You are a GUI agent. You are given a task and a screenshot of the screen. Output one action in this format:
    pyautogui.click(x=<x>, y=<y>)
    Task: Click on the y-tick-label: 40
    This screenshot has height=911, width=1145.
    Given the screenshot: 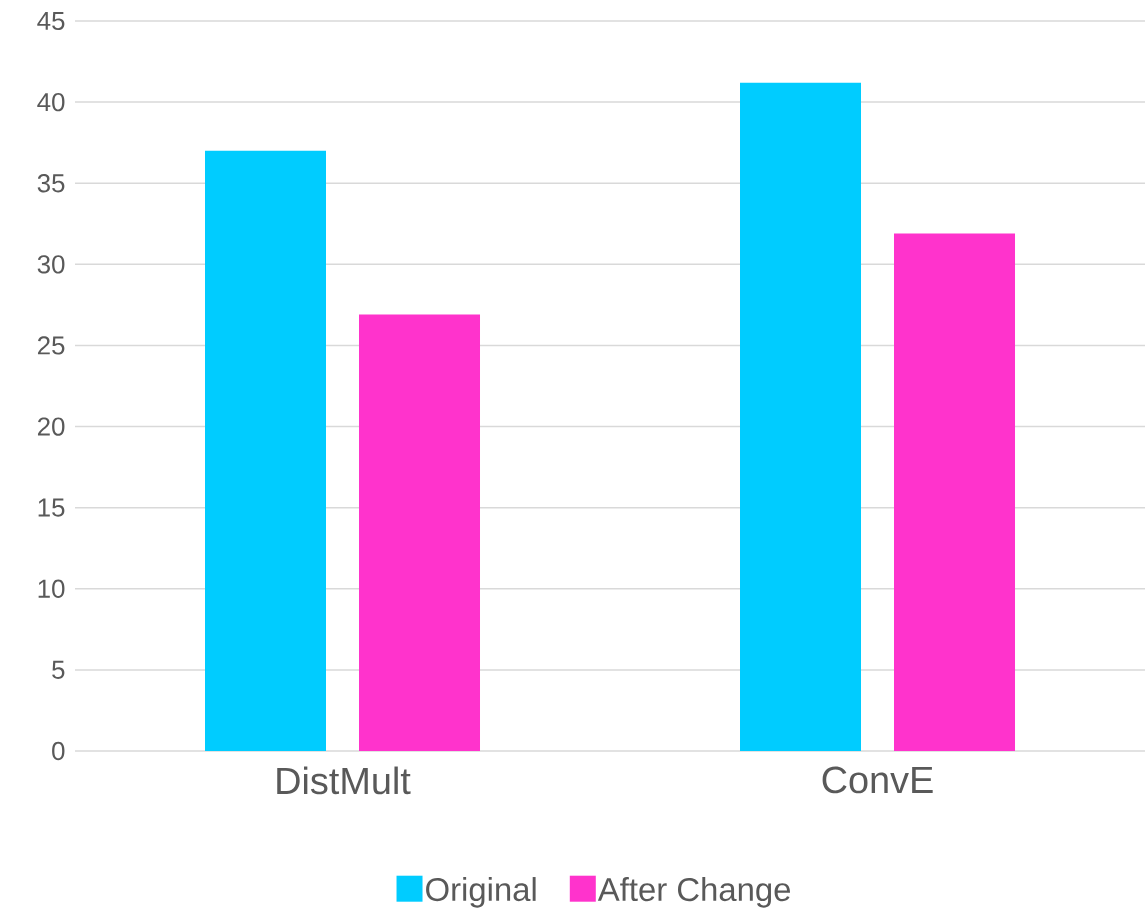 What is the action you would take?
    pyautogui.click(x=51, y=102)
    